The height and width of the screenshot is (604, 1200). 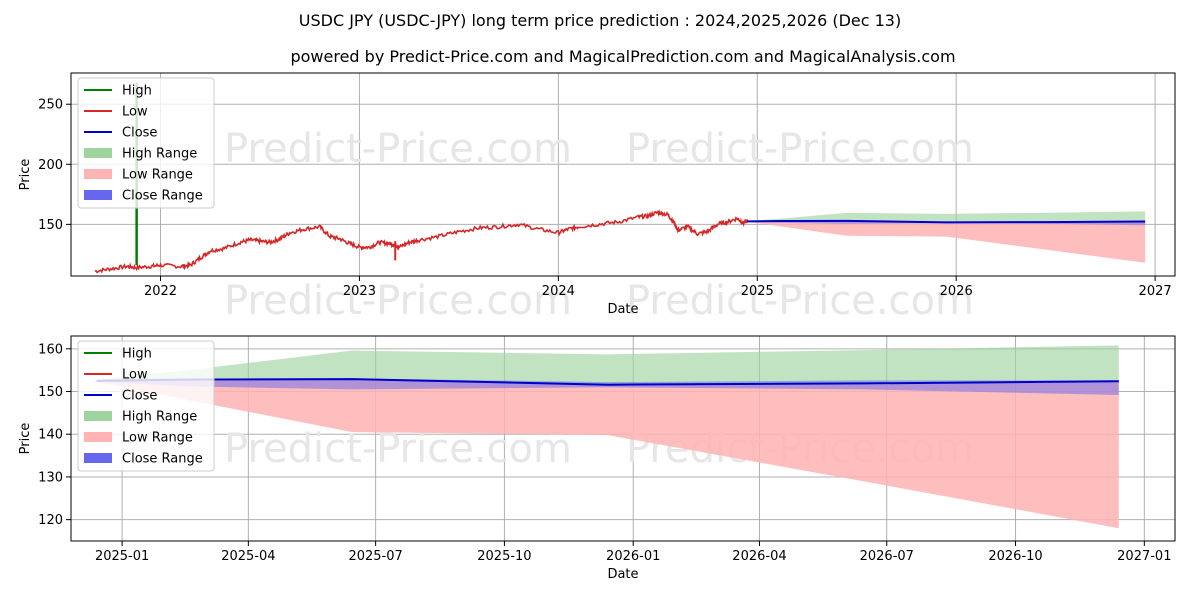 What do you see at coordinates (50, 349) in the screenshot?
I see `y-tick-label: 160` at bounding box center [50, 349].